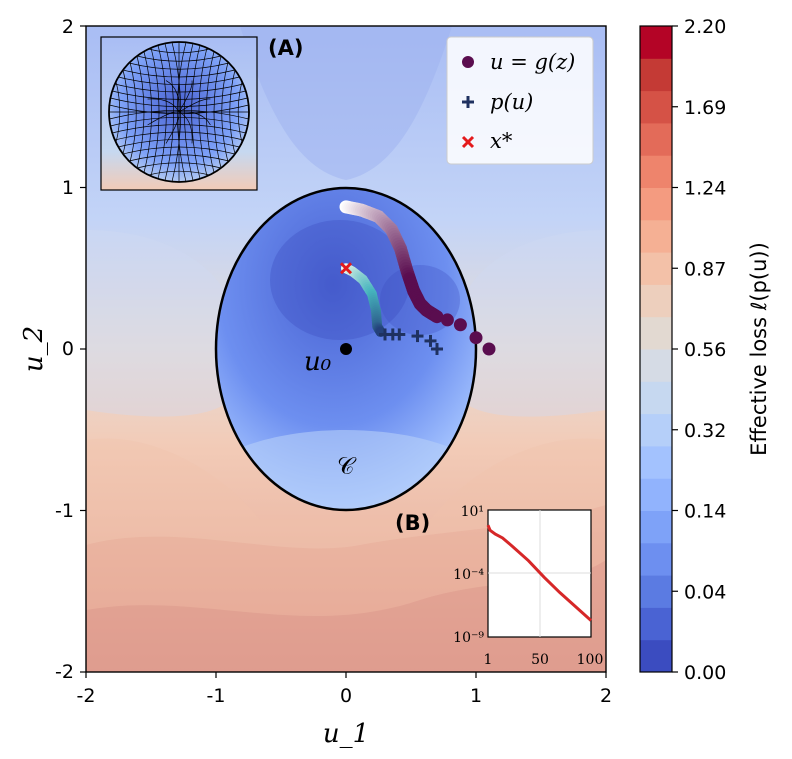 The height and width of the screenshot is (759, 792). Describe the element at coordinates (468, 102) in the screenshot. I see `legend-plus-icon` at that location.